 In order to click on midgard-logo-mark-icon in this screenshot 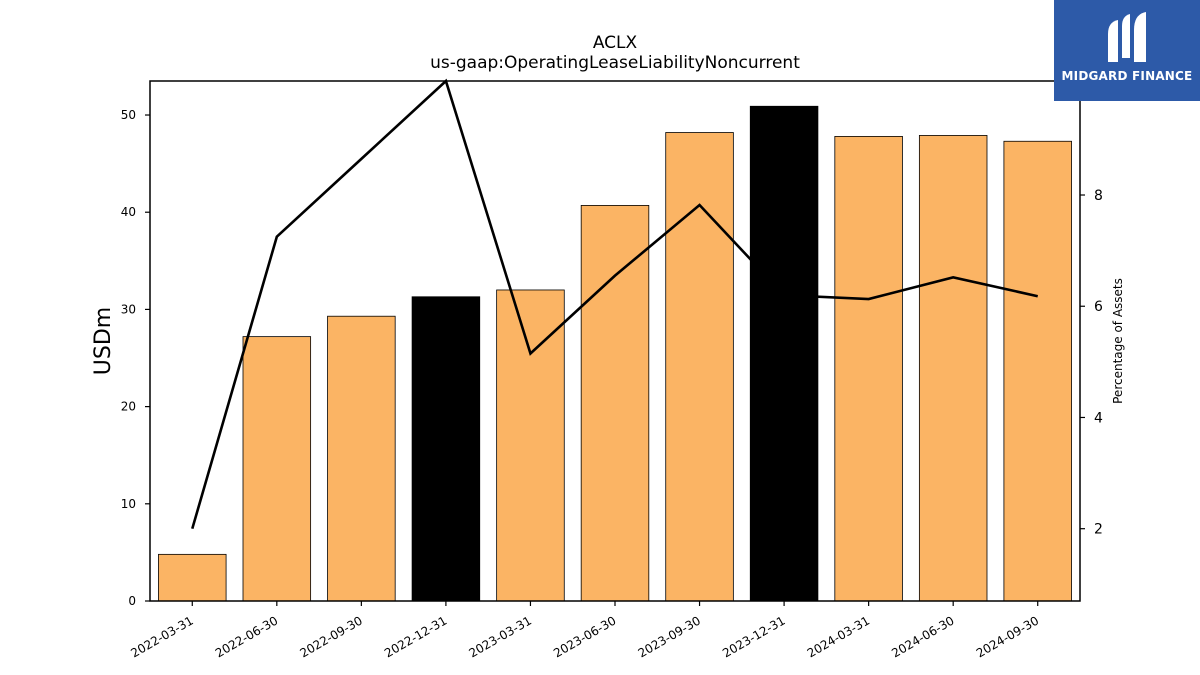, I will do `click(1127, 37)`.